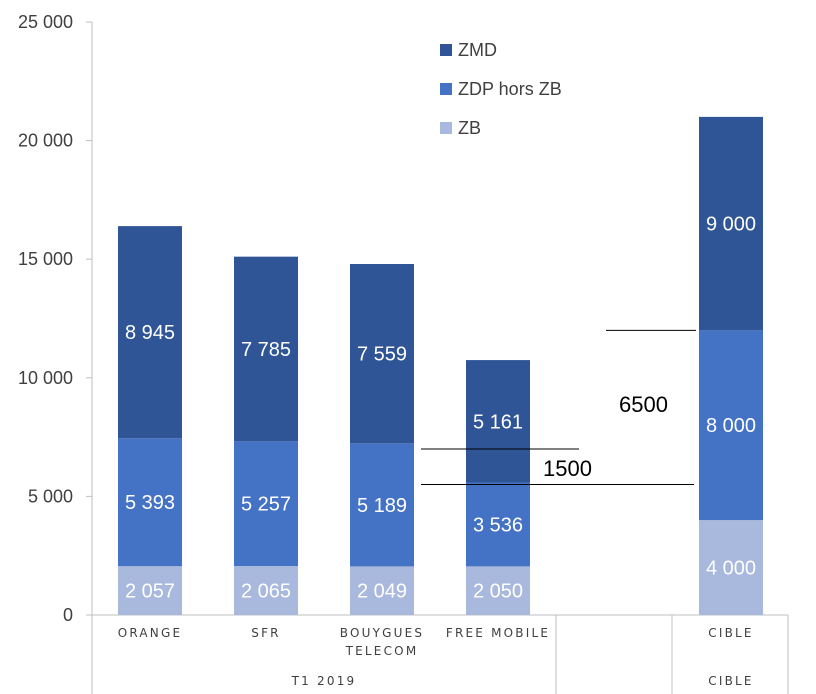 Image resolution: width=816 pixels, height=694 pixels. I want to click on data-label: 7 785, so click(266, 350).